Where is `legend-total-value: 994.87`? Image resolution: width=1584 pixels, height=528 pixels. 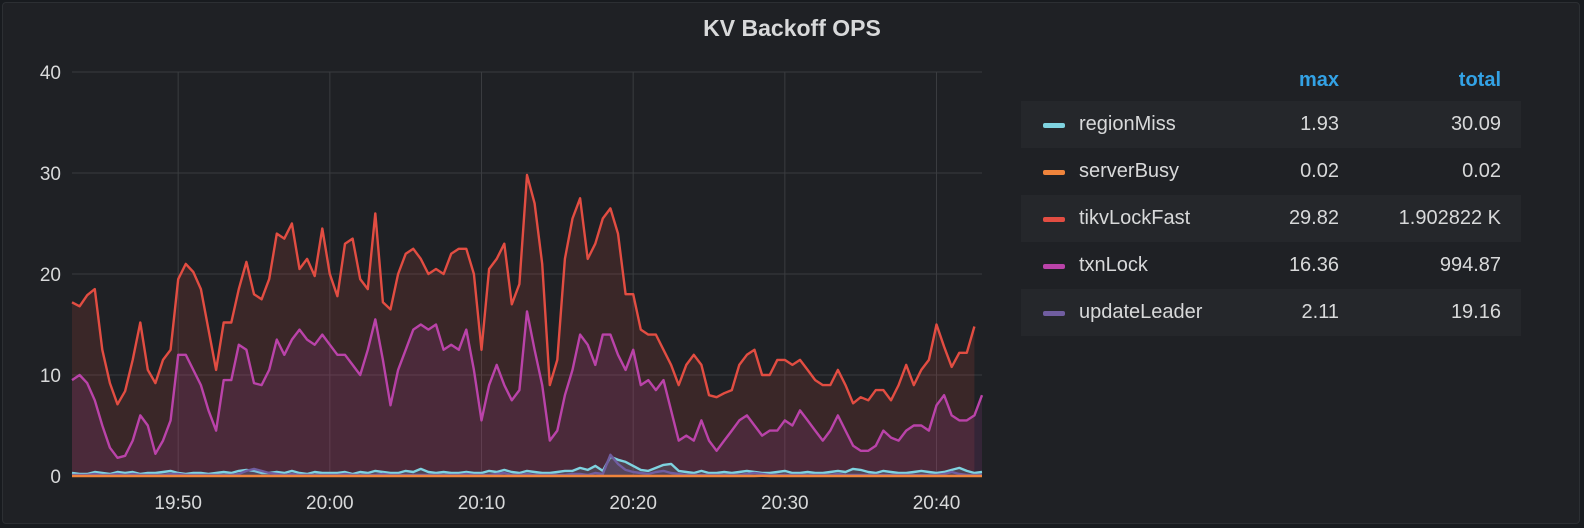
legend-total-value: 994.87 is located at coordinates (1470, 265).